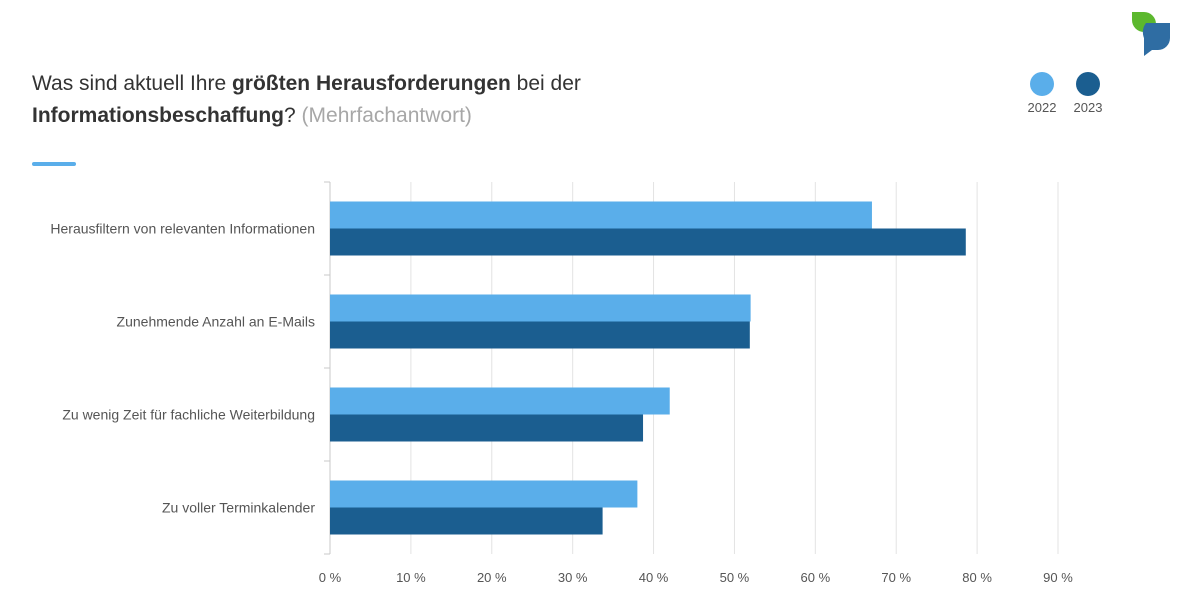  Describe the element at coordinates (238, 508) in the screenshot. I see `category-label-3: Zu voller Terminkalender` at that location.